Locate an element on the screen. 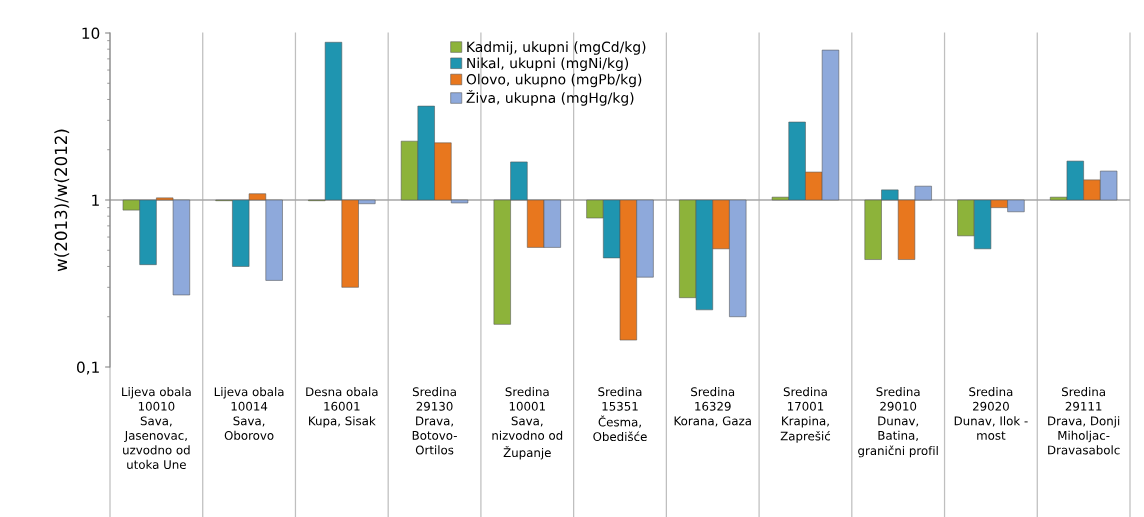 The height and width of the screenshot is (517, 1144). x-tick-label: Sredina 10001 Sava, nizvodno od Županje is located at coordinates (527, 423).